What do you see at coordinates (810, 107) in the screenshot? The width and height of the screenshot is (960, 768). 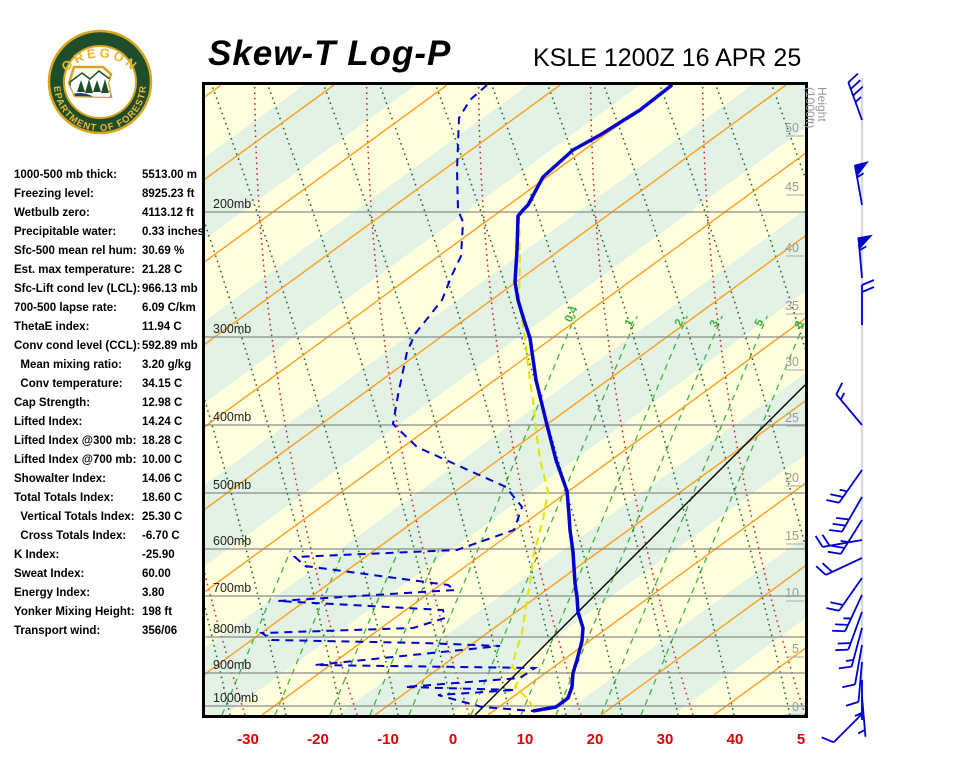 I see `height-axis-subtitle: (1000ft)` at bounding box center [810, 107].